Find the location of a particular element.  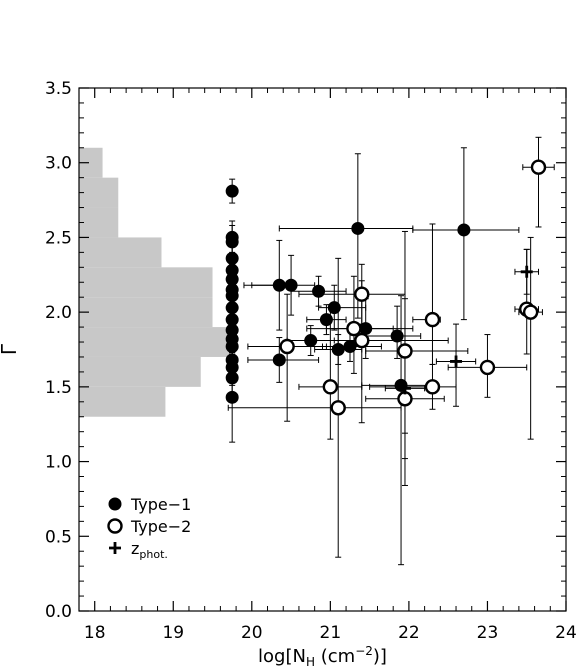

x-tick-label-3: 21 is located at coordinates (331, 633).